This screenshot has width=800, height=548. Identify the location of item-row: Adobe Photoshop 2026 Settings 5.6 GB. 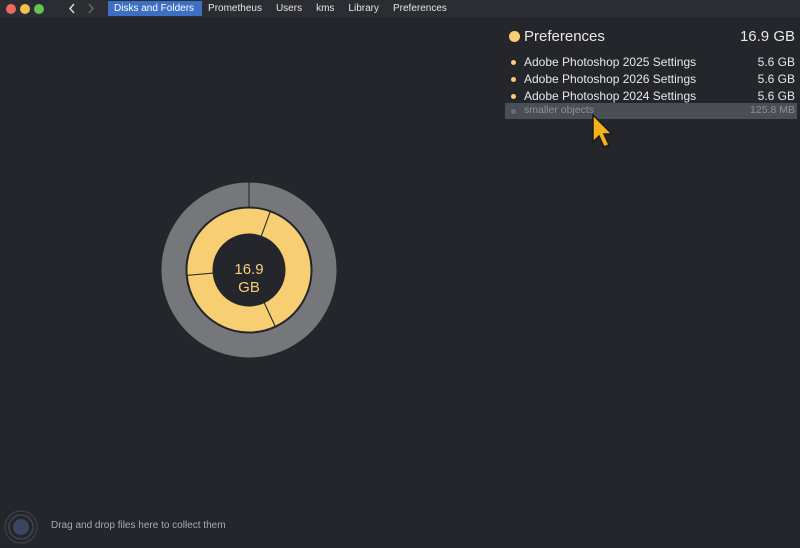
(651, 79).